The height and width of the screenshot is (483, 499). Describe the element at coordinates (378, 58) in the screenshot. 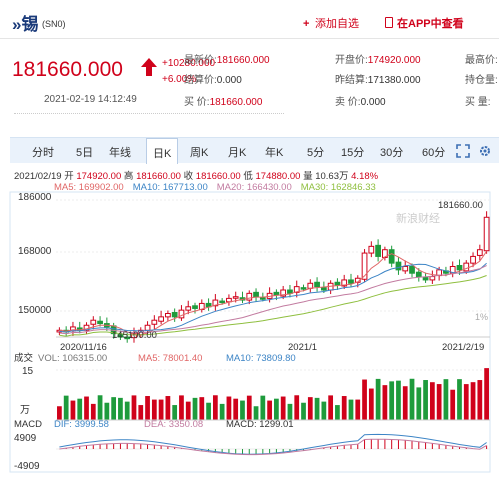

I see `quote-field: 开盘价:174920.000` at that location.